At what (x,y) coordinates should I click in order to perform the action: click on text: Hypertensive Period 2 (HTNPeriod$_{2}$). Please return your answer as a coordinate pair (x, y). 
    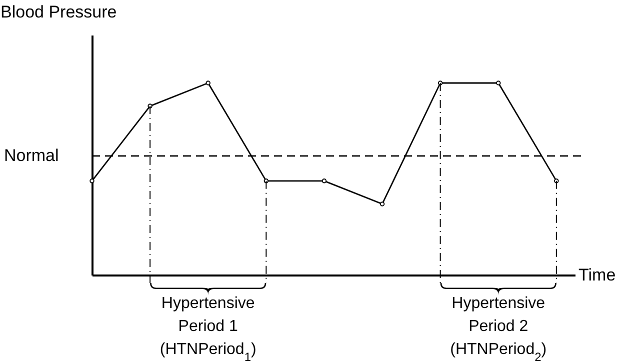
    Looking at the image, I should click on (498, 329).